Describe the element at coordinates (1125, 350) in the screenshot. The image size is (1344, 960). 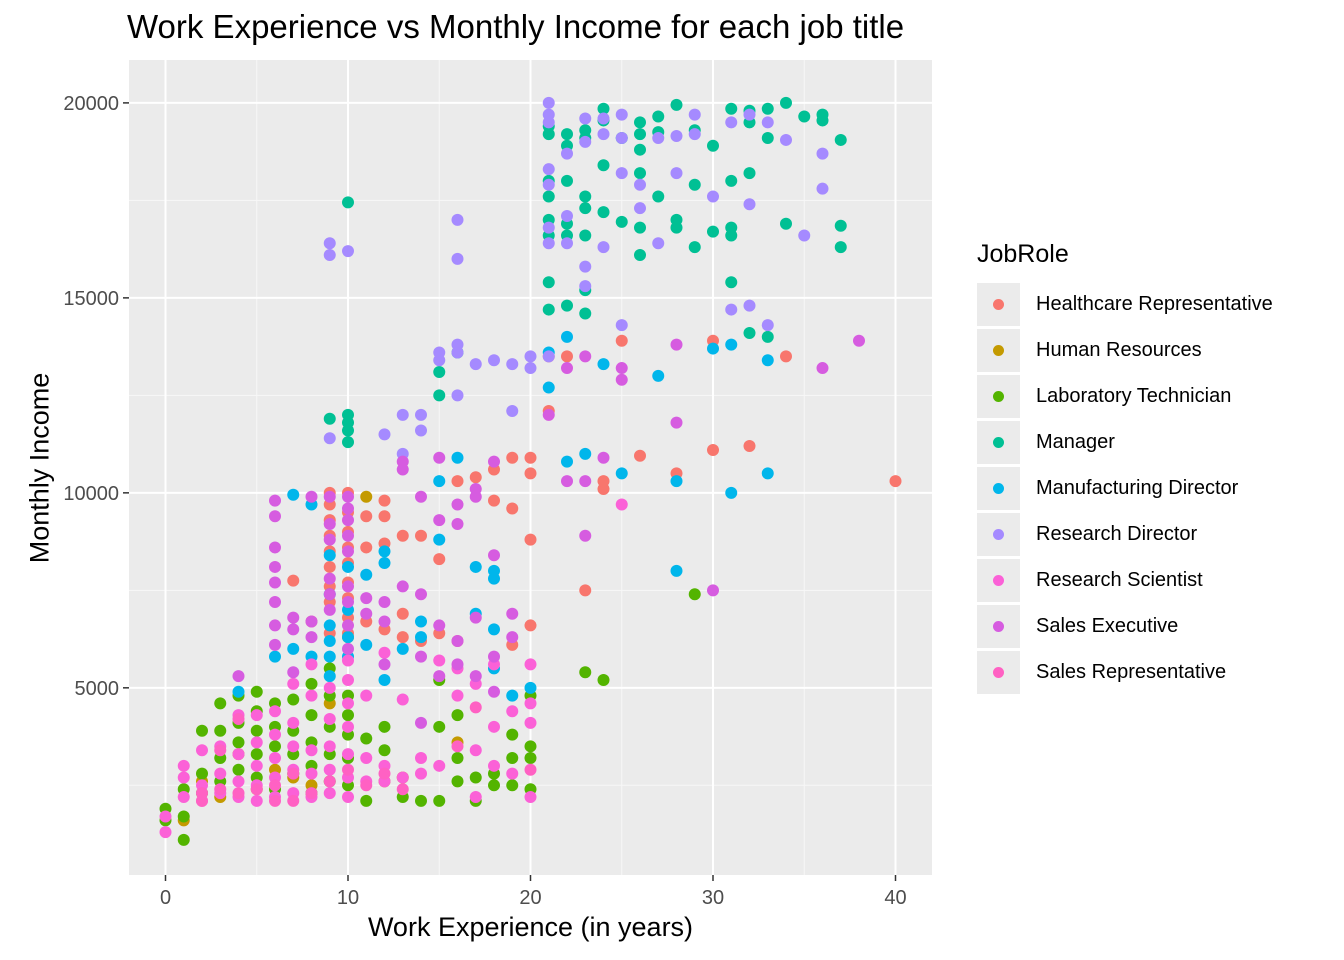
I see `legend-item: Human Resources` at that location.